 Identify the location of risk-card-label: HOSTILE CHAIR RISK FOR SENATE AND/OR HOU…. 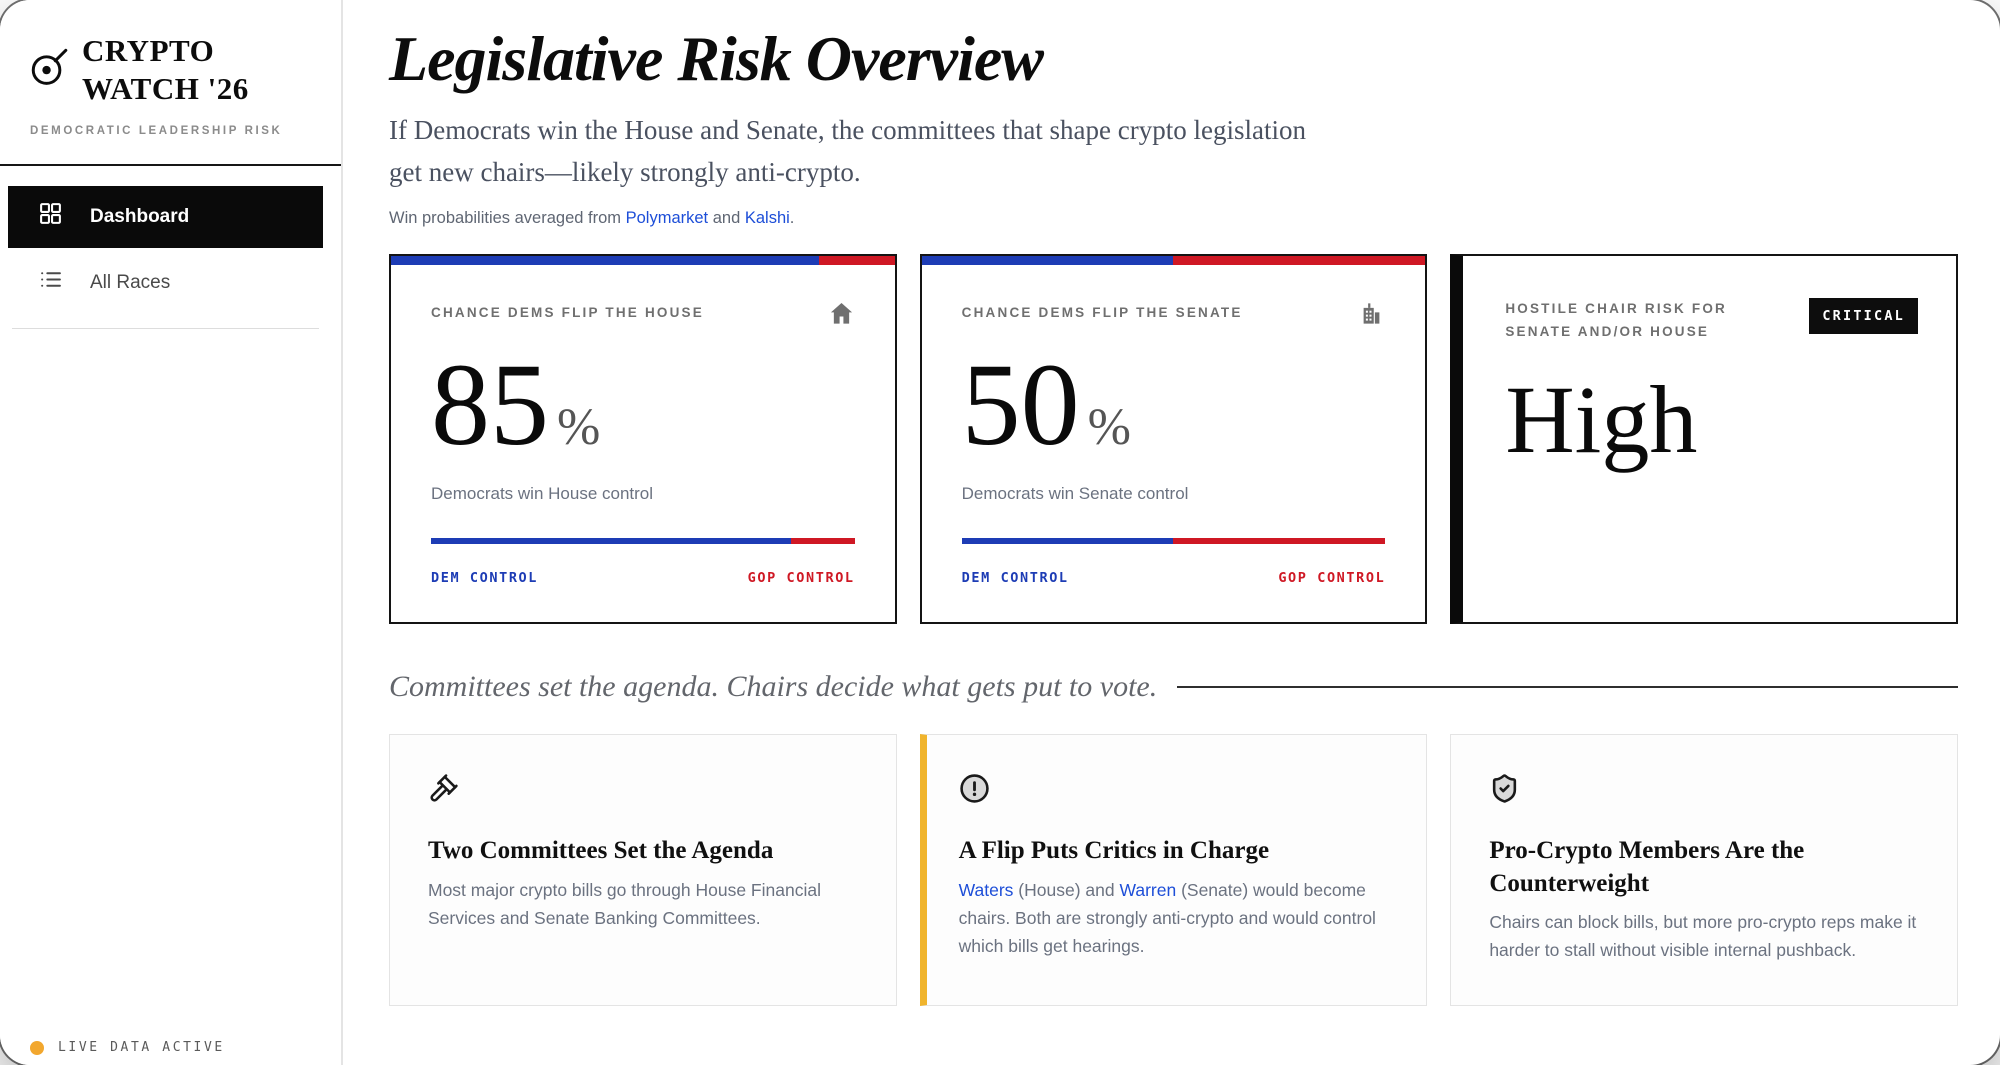
(1616, 320).